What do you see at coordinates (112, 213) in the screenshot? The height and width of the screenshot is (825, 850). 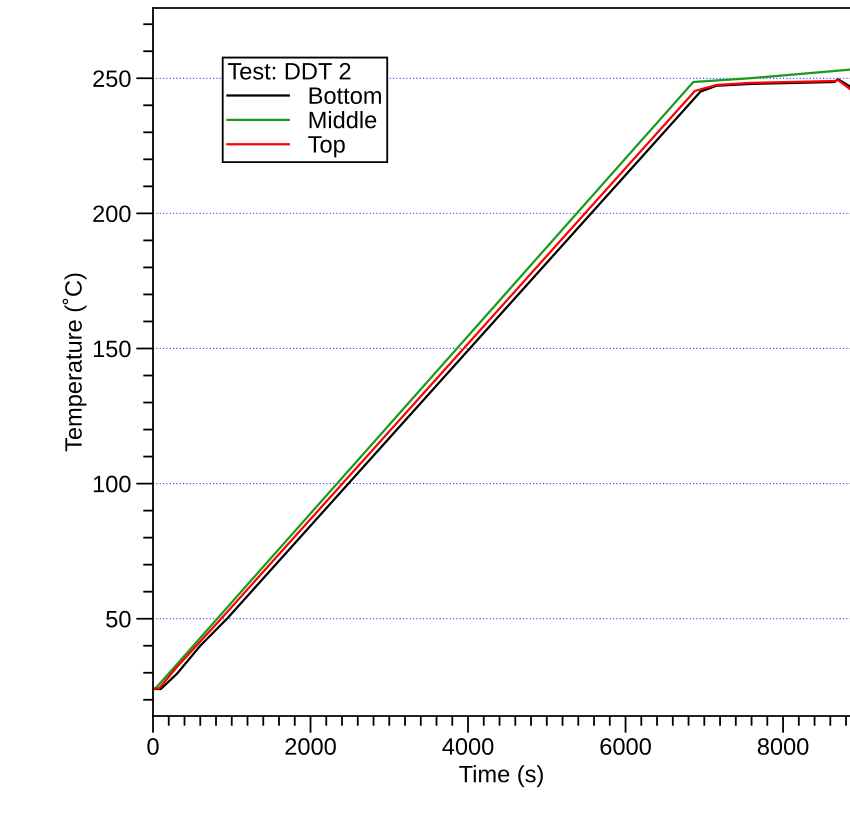 I see `y-tick-label: 200` at bounding box center [112, 213].